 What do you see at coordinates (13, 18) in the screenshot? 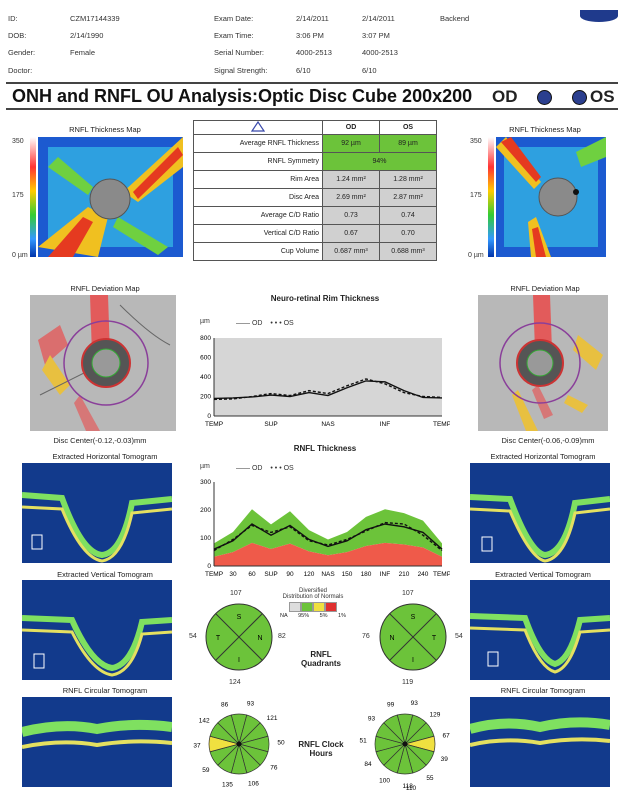
I see `id-label: ID:` at bounding box center [13, 18].